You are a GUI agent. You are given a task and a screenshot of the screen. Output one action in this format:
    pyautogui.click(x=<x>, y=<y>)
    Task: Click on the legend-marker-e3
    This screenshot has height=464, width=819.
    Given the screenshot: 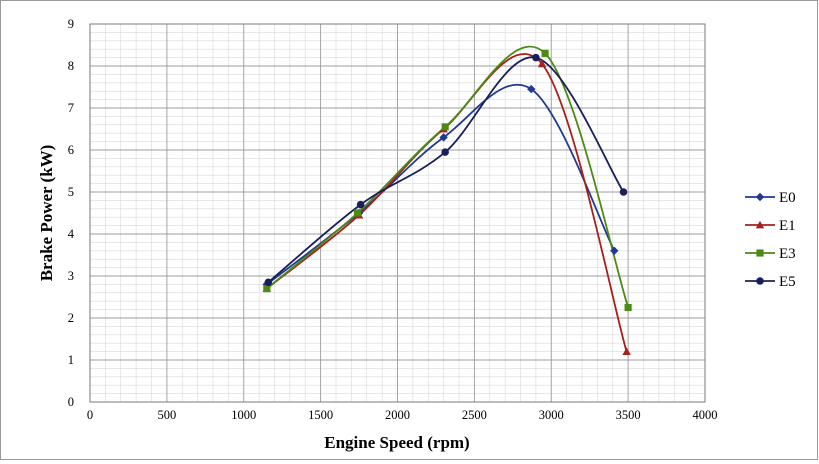 What is the action you would take?
    pyautogui.click(x=760, y=253)
    